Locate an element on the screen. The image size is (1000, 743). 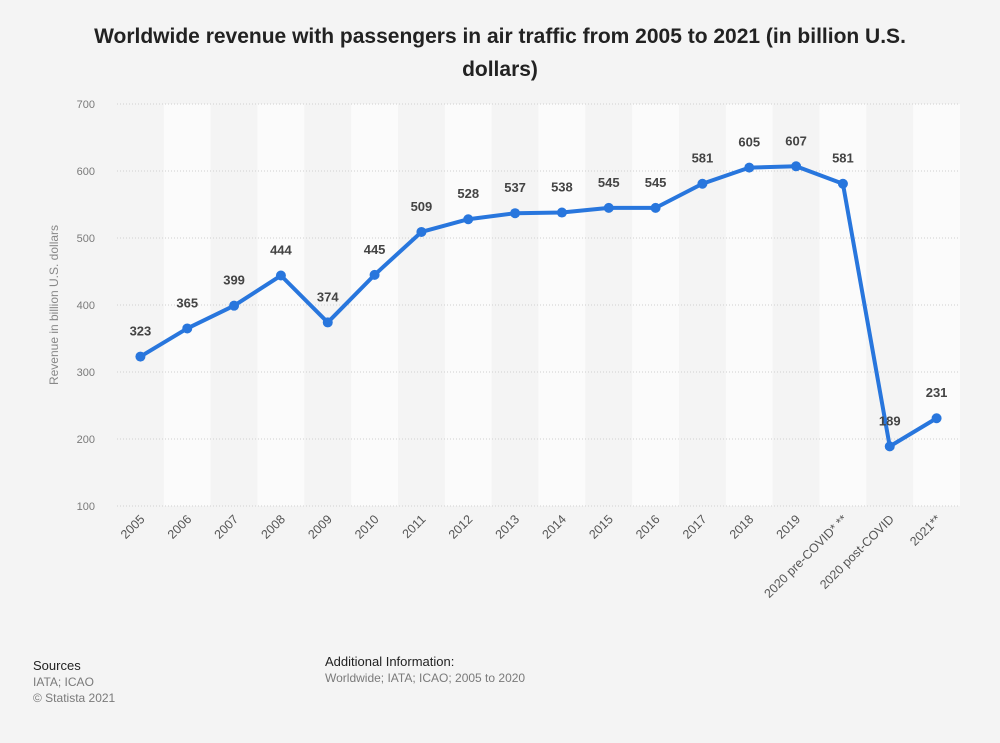
data-label: 509 is located at coordinates (422, 206).